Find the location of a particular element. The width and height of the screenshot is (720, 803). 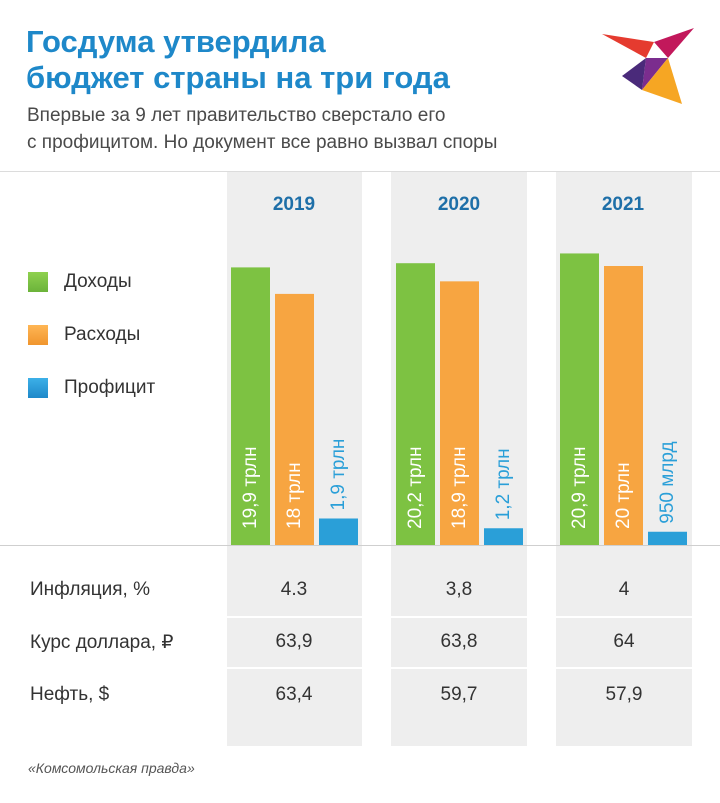

source-credit: «Комсомольская правда» is located at coordinates (111, 768).